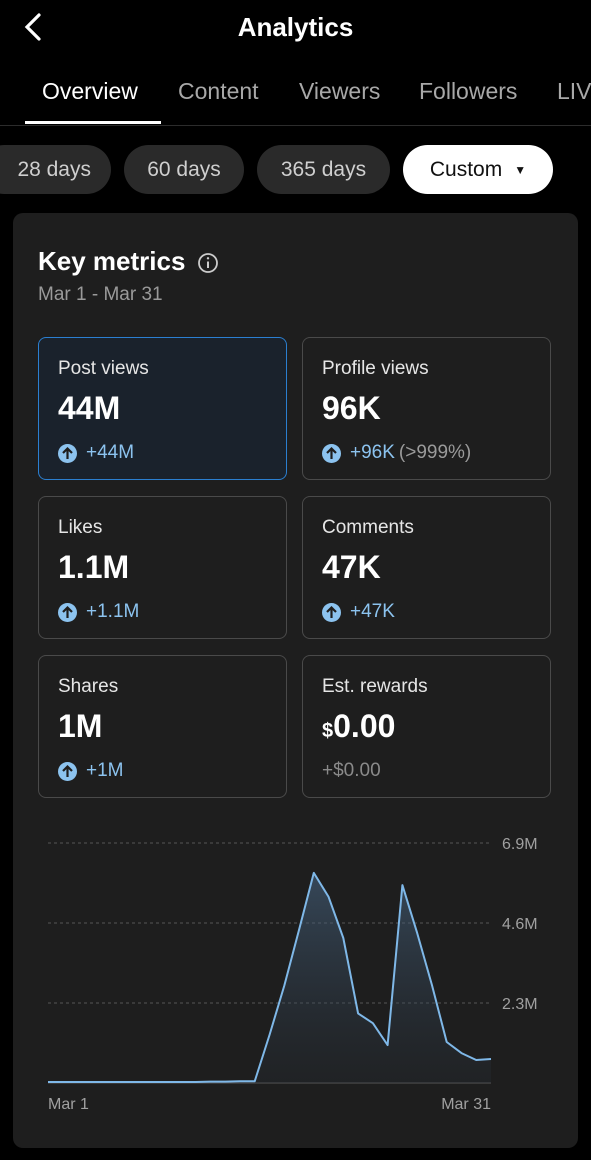  I want to click on metric-box: Est. rewards $0.00 +$0.00, so click(426, 726).